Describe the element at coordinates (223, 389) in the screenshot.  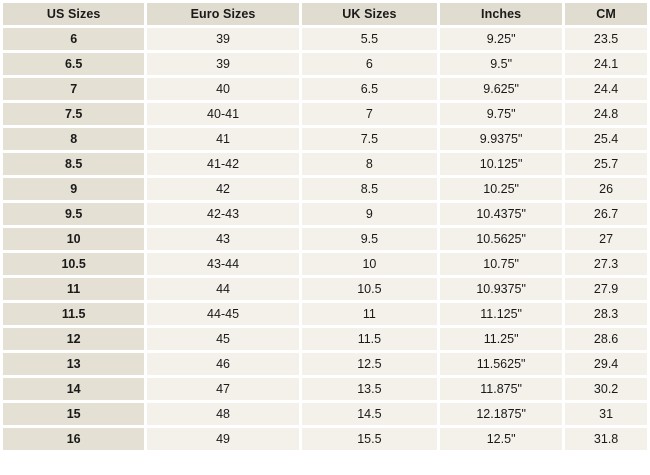
I see `cell-euro: 47` at that location.